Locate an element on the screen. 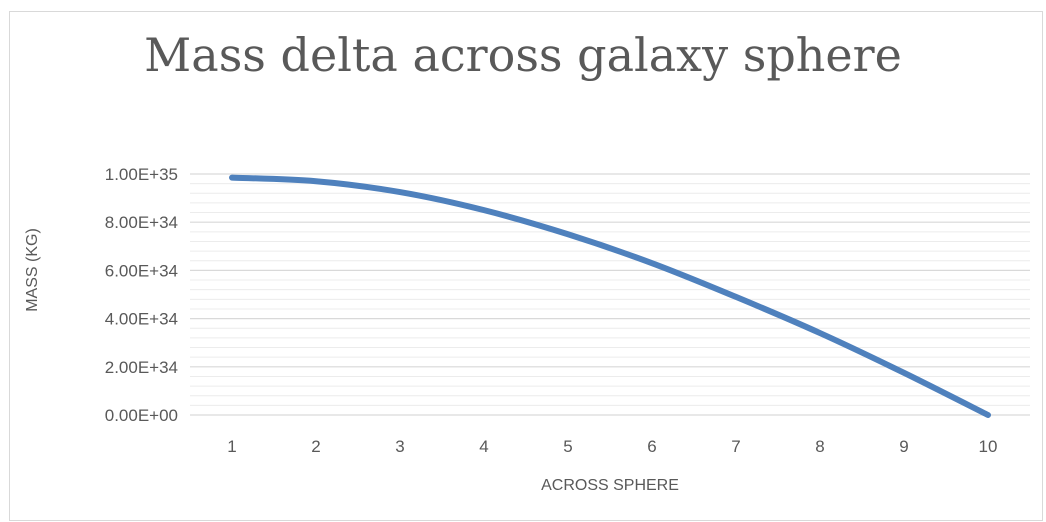  y-tick-label: 0.00E+00 is located at coordinates (141, 415).